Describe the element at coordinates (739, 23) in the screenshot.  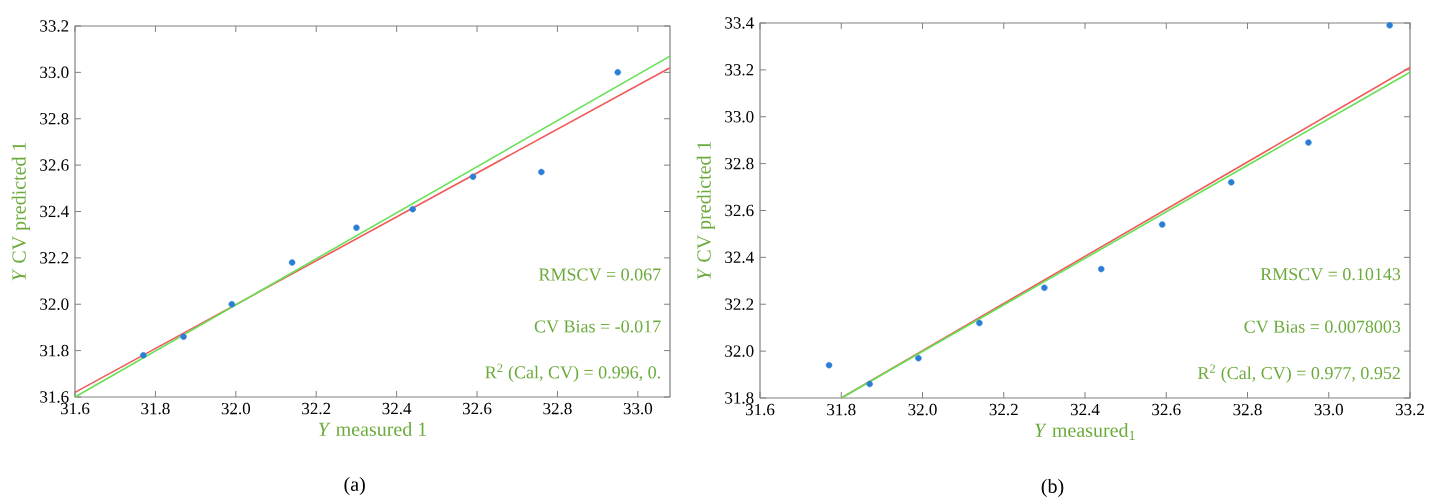
I see `y-tick-label: 33.4` at that location.